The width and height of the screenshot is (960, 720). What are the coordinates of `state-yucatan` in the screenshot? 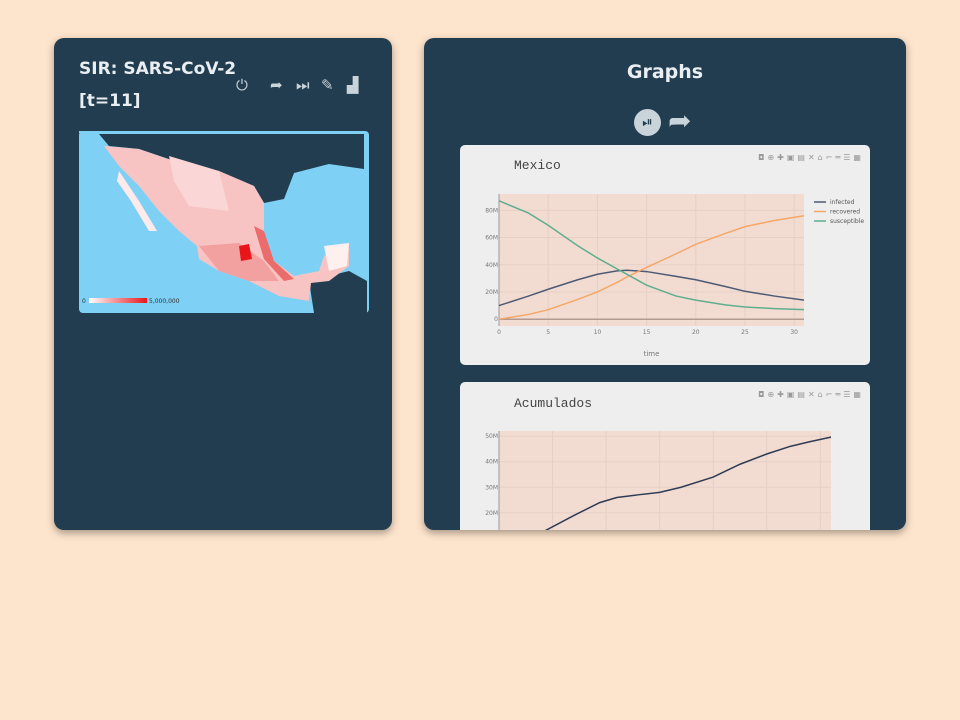 It's located at (336, 257).